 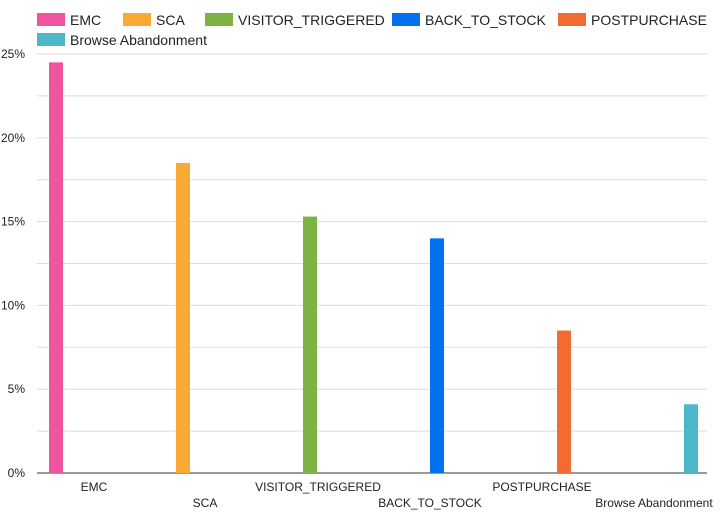 I want to click on x-tick-label: POSTPURCHASE, so click(x=541, y=487).